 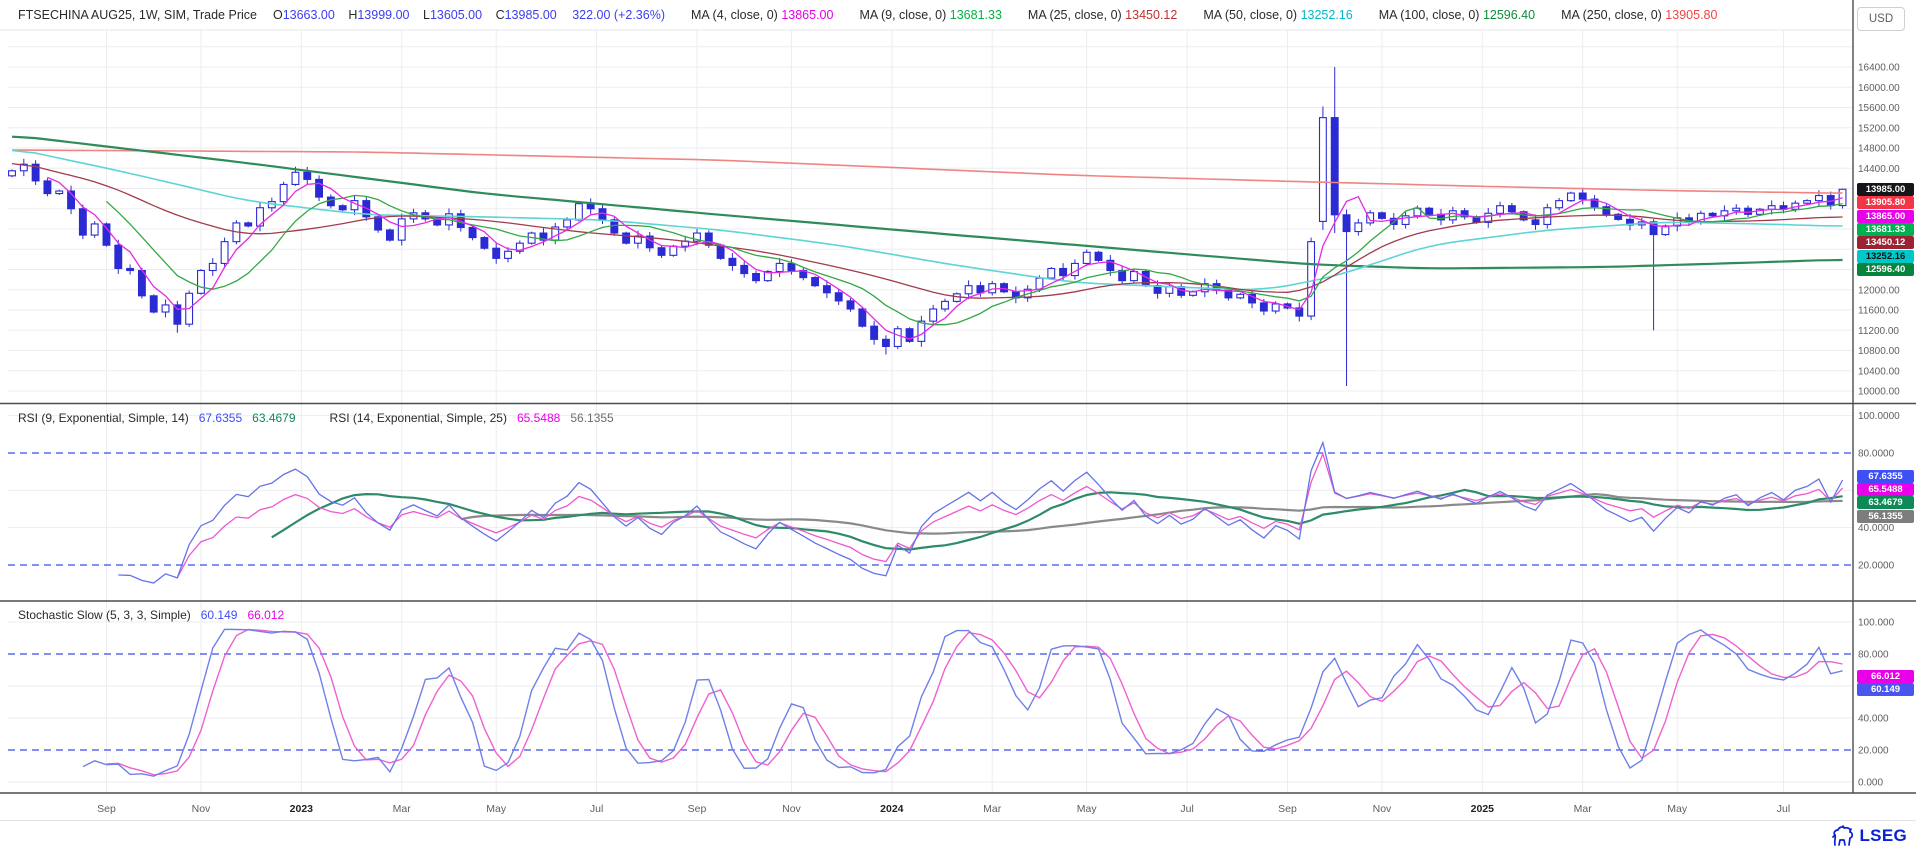 I want to click on rsi9-smooth-line, so click(x=1057, y=519).